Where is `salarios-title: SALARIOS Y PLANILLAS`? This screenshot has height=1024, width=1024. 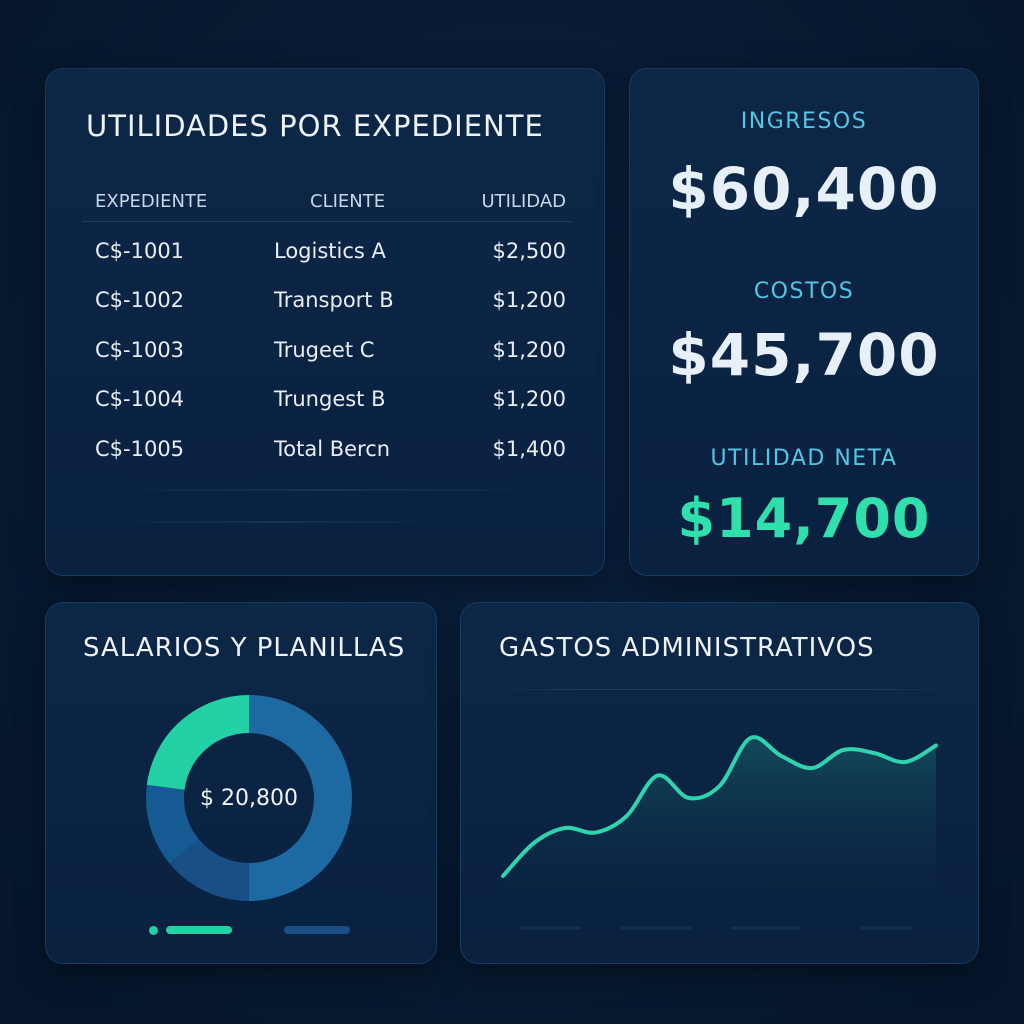
salarios-title: SALARIOS Y PLANILLAS is located at coordinates (244, 648).